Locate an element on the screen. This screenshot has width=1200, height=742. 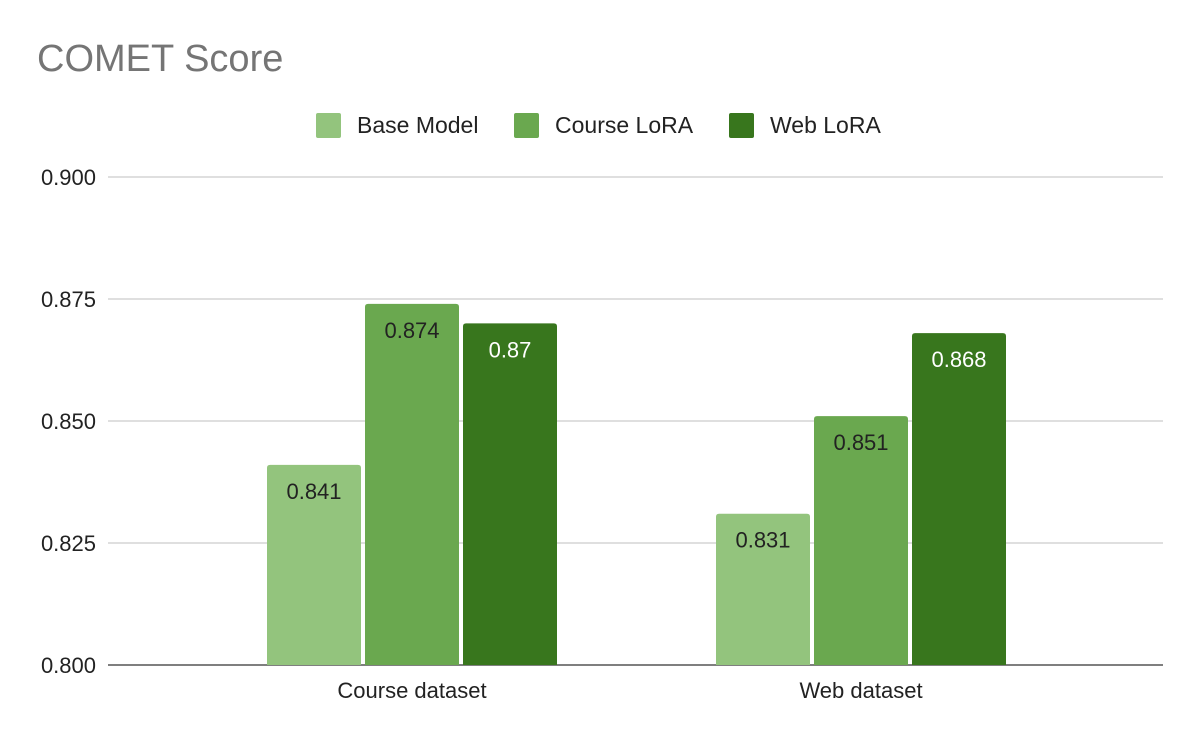
legend-item: Course LoRA is located at coordinates (603, 125).